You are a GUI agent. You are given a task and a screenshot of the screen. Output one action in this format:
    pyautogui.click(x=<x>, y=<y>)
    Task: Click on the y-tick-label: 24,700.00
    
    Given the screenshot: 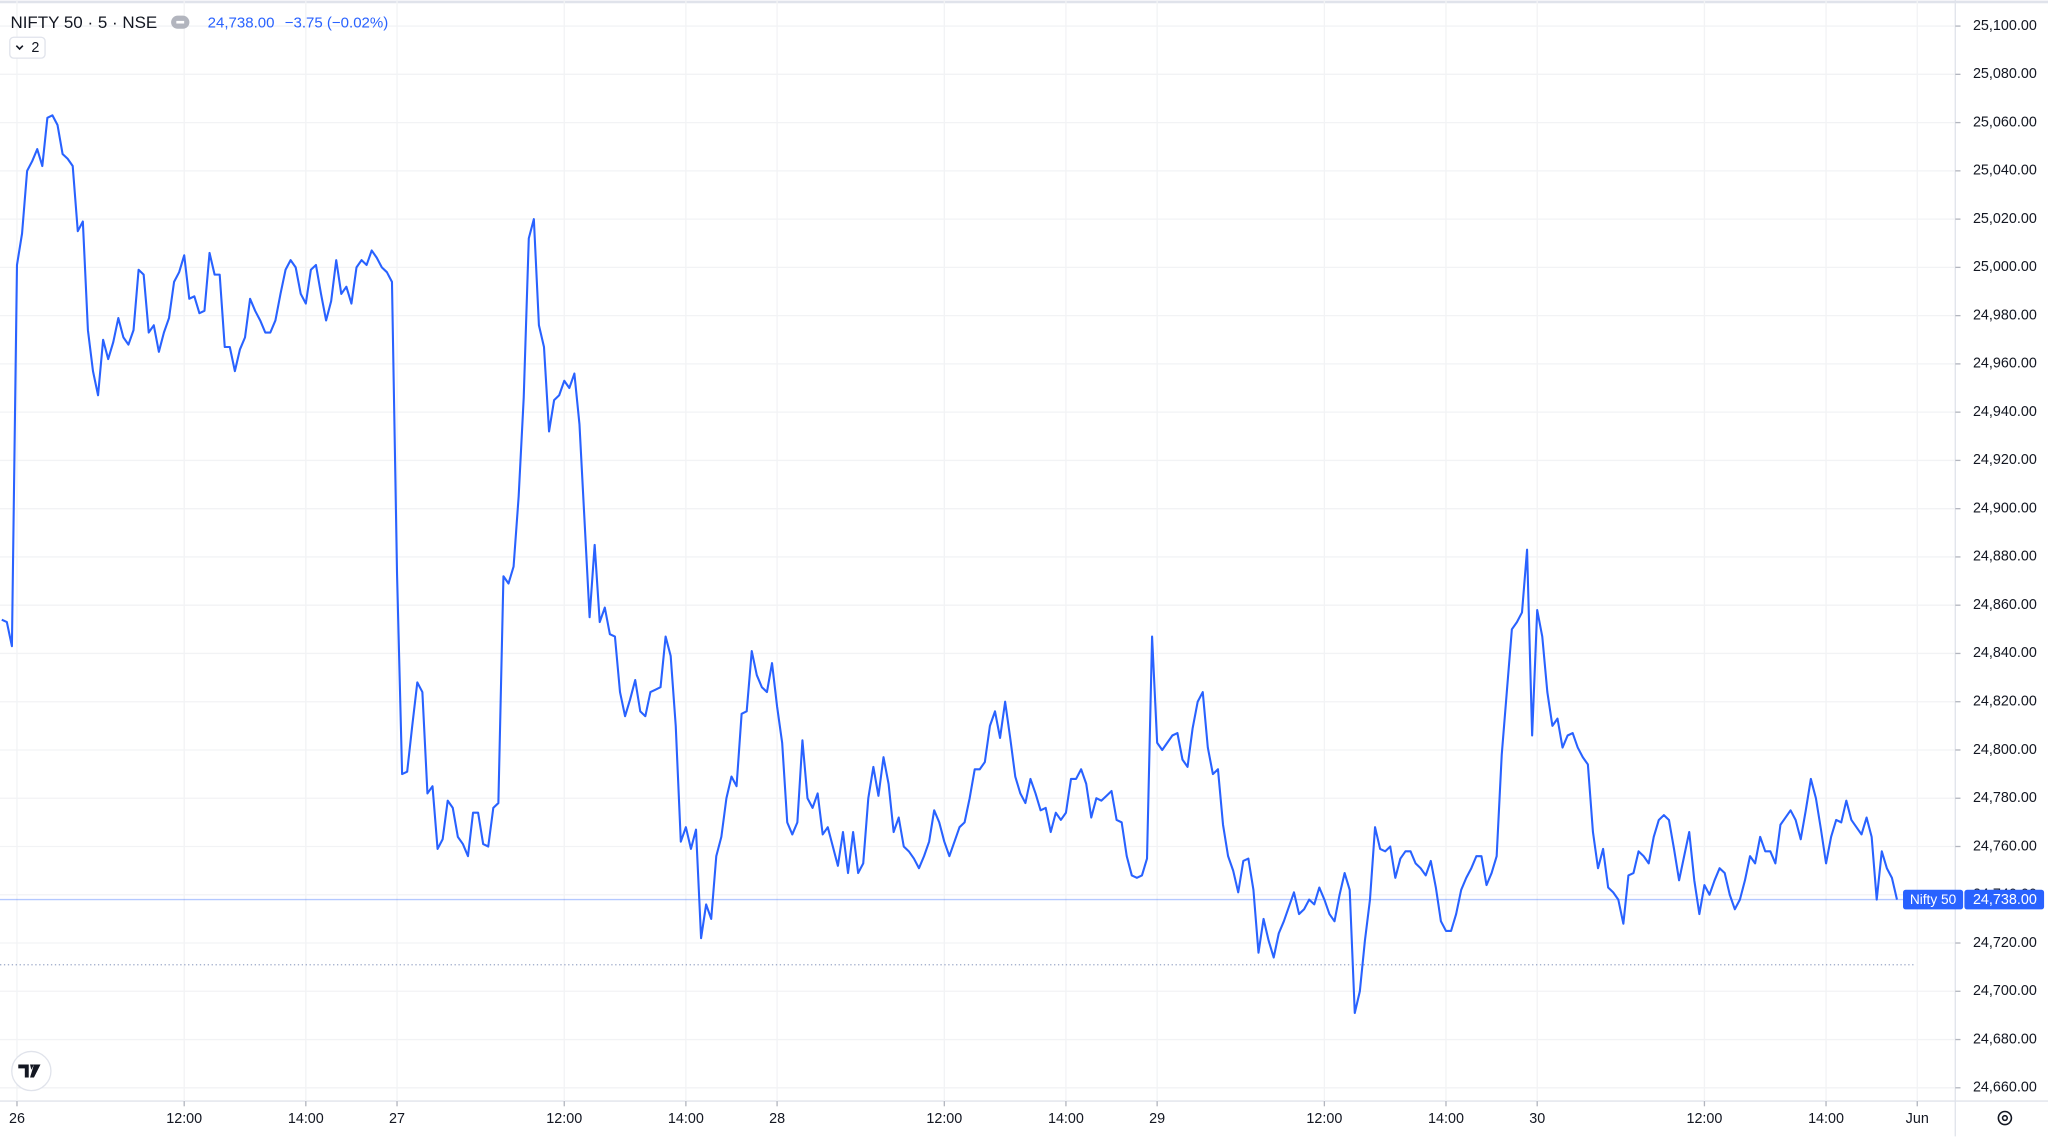 What is the action you would take?
    pyautogui.click(x=2005, y=991)
    